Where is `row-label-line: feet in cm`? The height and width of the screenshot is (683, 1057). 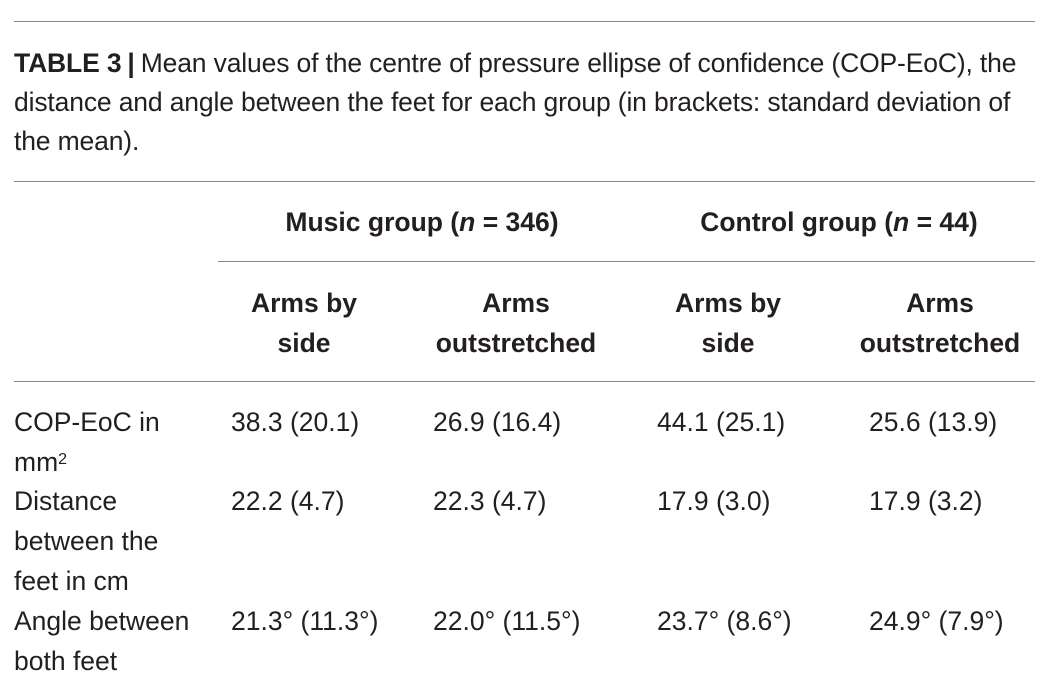 row-label-line: feet in cm is located at coordinates (71, 581).